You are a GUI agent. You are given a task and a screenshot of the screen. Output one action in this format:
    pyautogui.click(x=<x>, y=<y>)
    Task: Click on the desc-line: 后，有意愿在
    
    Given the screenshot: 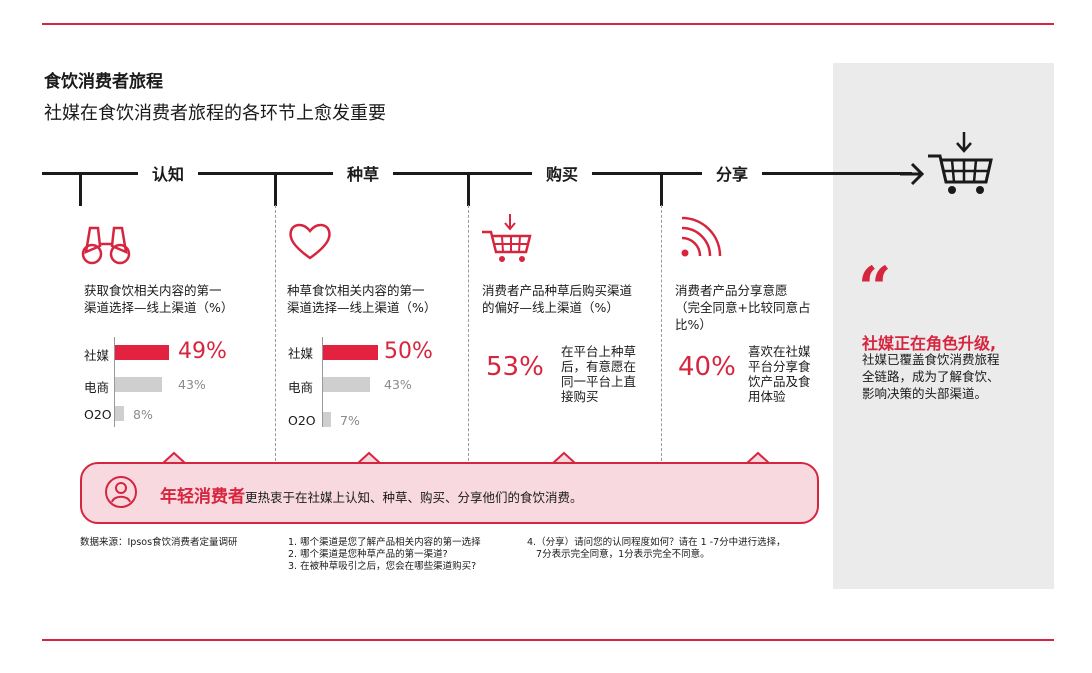 What is the action you would take?
    pyautogui.click(x=599, y=366)
    